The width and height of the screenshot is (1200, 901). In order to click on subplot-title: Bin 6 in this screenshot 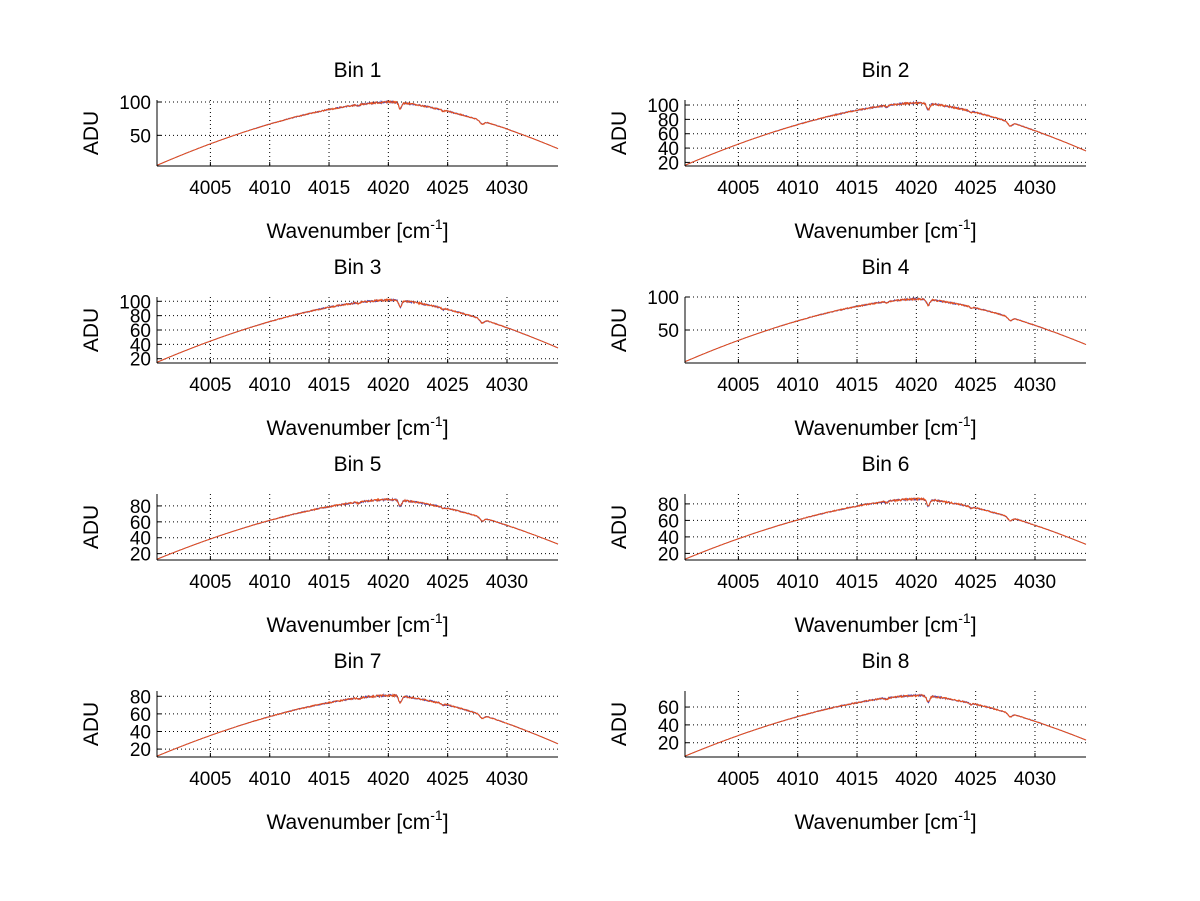, I will do `click(886, 464)`.